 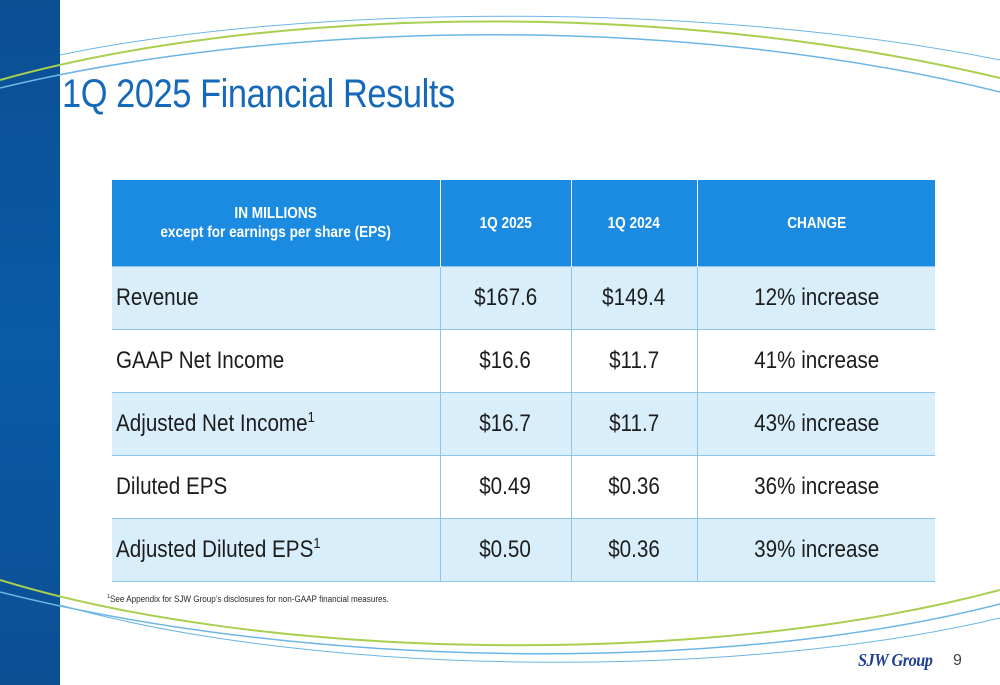 What do you see at coordinates (506, 361) in the screenshot?
I see `value-1q2025: $16.6` at bounding box center [506, 361].